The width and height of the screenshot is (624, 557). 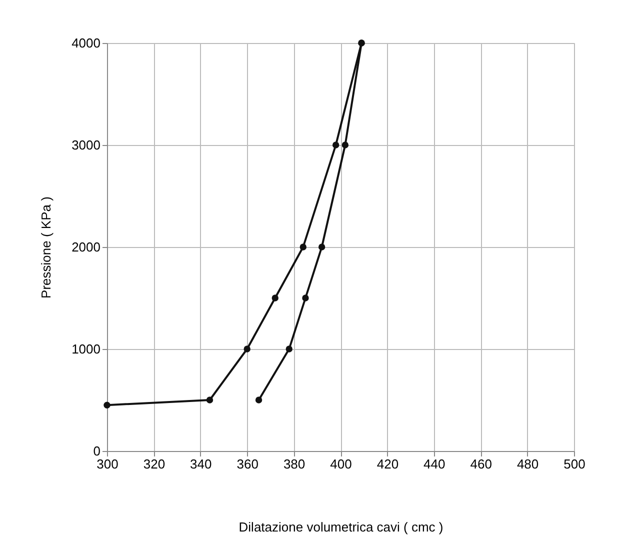 What do you see at coordinates (341, 464) in the screenshot?
I see `x-tick-label: 400` at bounding box center [341, 464].